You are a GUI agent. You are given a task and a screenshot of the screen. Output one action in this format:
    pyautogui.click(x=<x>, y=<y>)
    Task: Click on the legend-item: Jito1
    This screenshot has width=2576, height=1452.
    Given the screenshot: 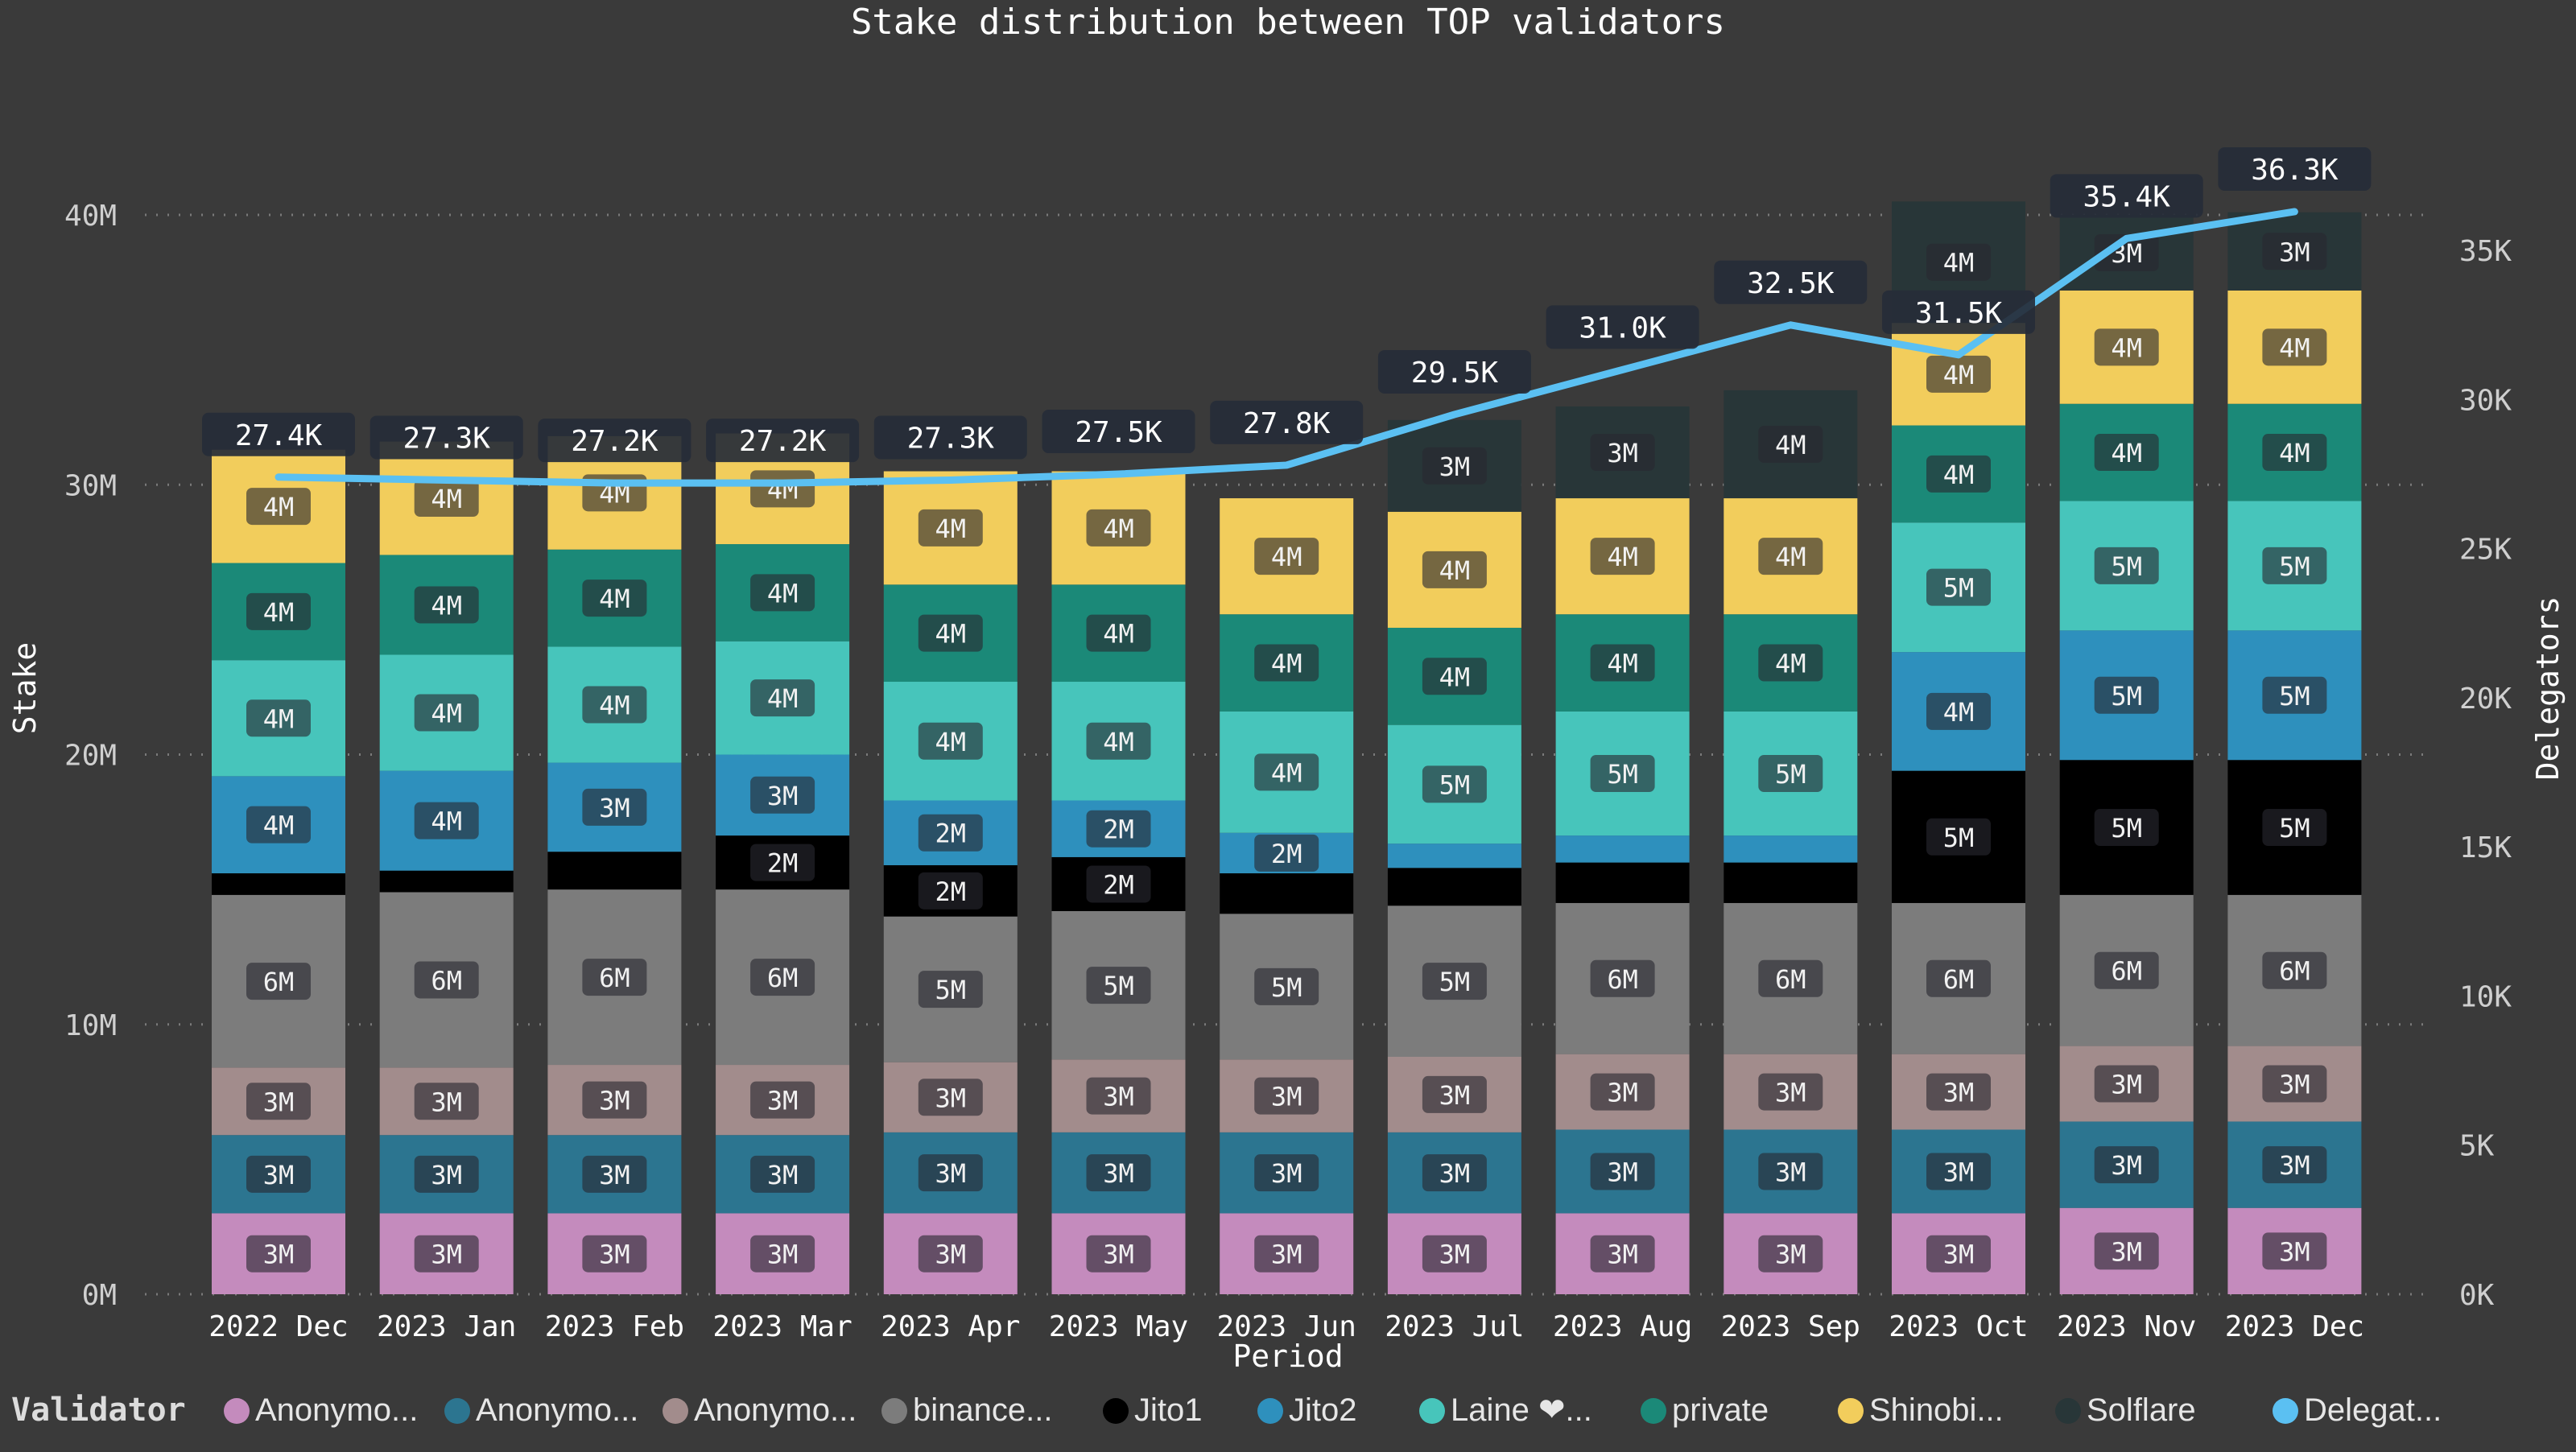 What is the action you would take?
    pyautogui.click(x=1153, y=1410)
    